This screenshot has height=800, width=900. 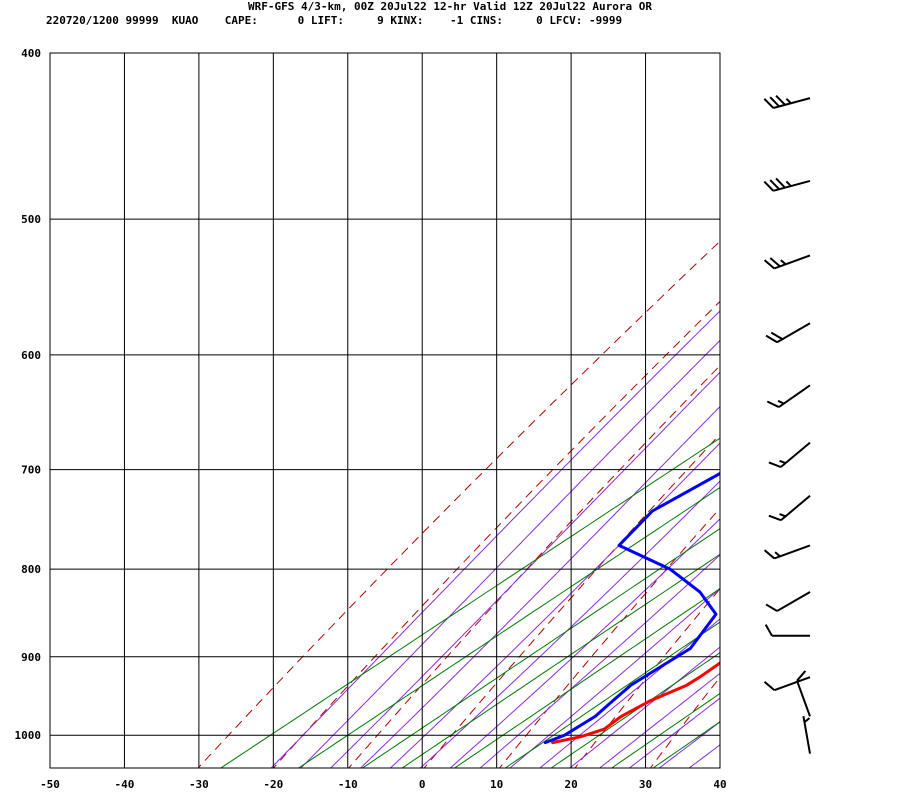 I want to click on y-tick-label: 900, so click(x=31, y=657).